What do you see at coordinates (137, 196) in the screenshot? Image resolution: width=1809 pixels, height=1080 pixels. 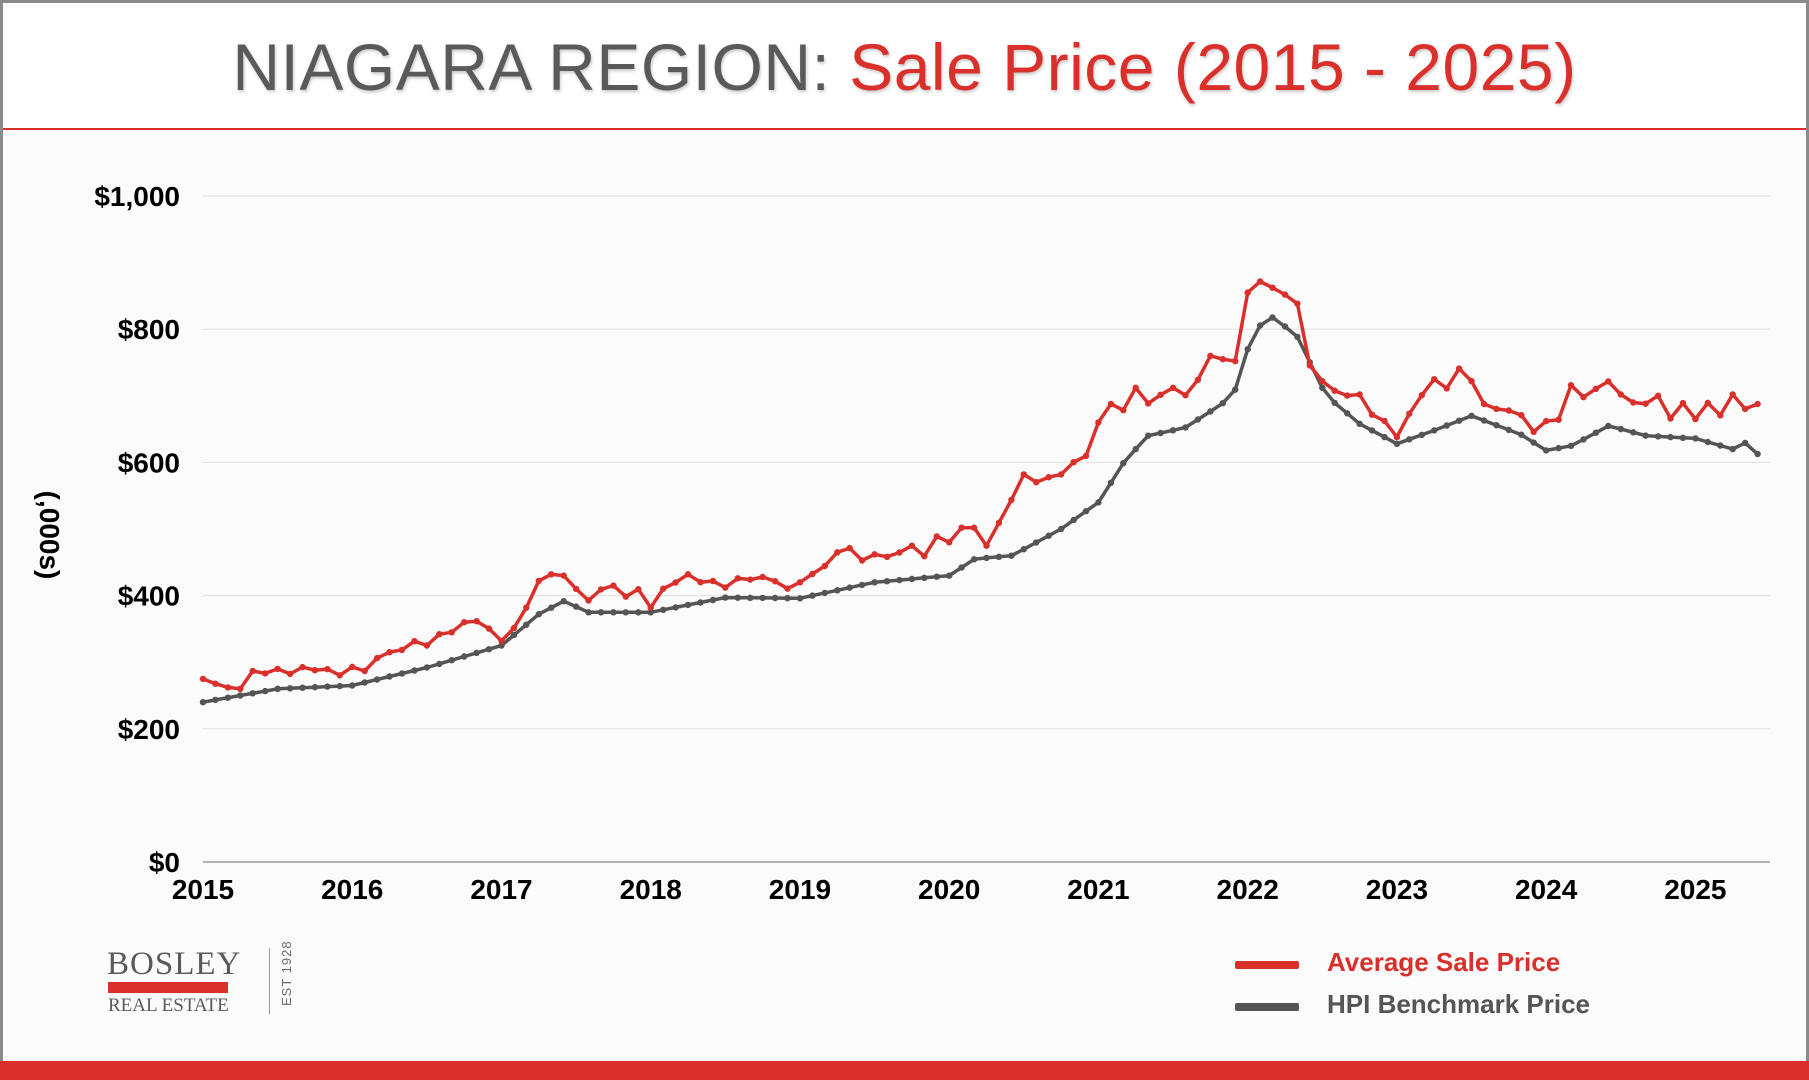 I see `y-tick-label: $1,000` at bounding box center [137, 196].